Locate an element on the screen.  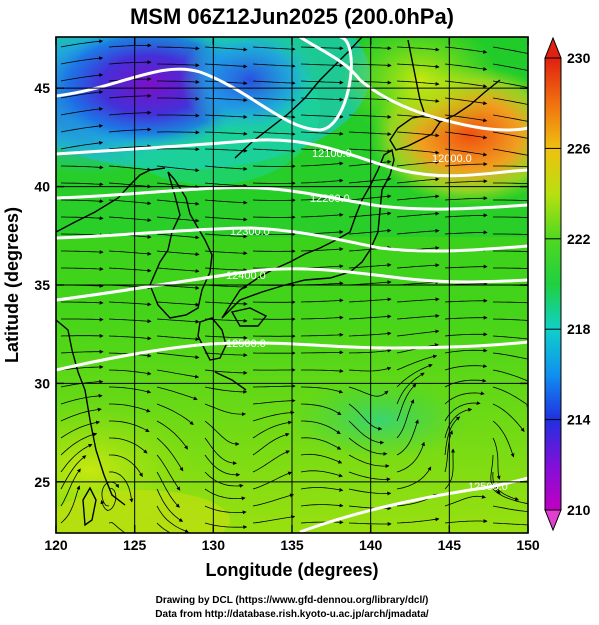
x-tick-label: 140 is located at coordinates (371, 545).